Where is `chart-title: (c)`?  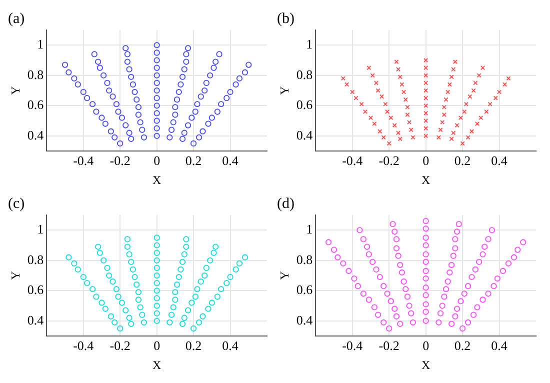 chart-title: (c) is located at coordinates (16, 204).